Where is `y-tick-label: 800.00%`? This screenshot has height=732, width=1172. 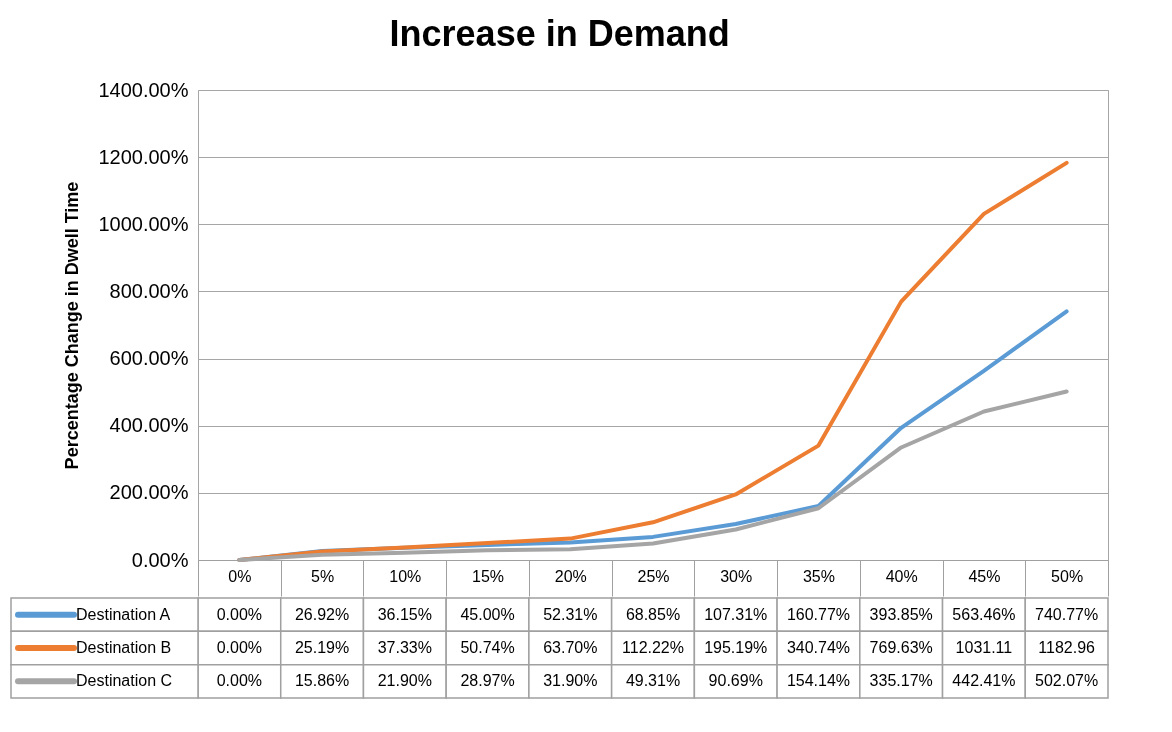 y-tick-label: 800.00% is located at coordinates (149, 290).